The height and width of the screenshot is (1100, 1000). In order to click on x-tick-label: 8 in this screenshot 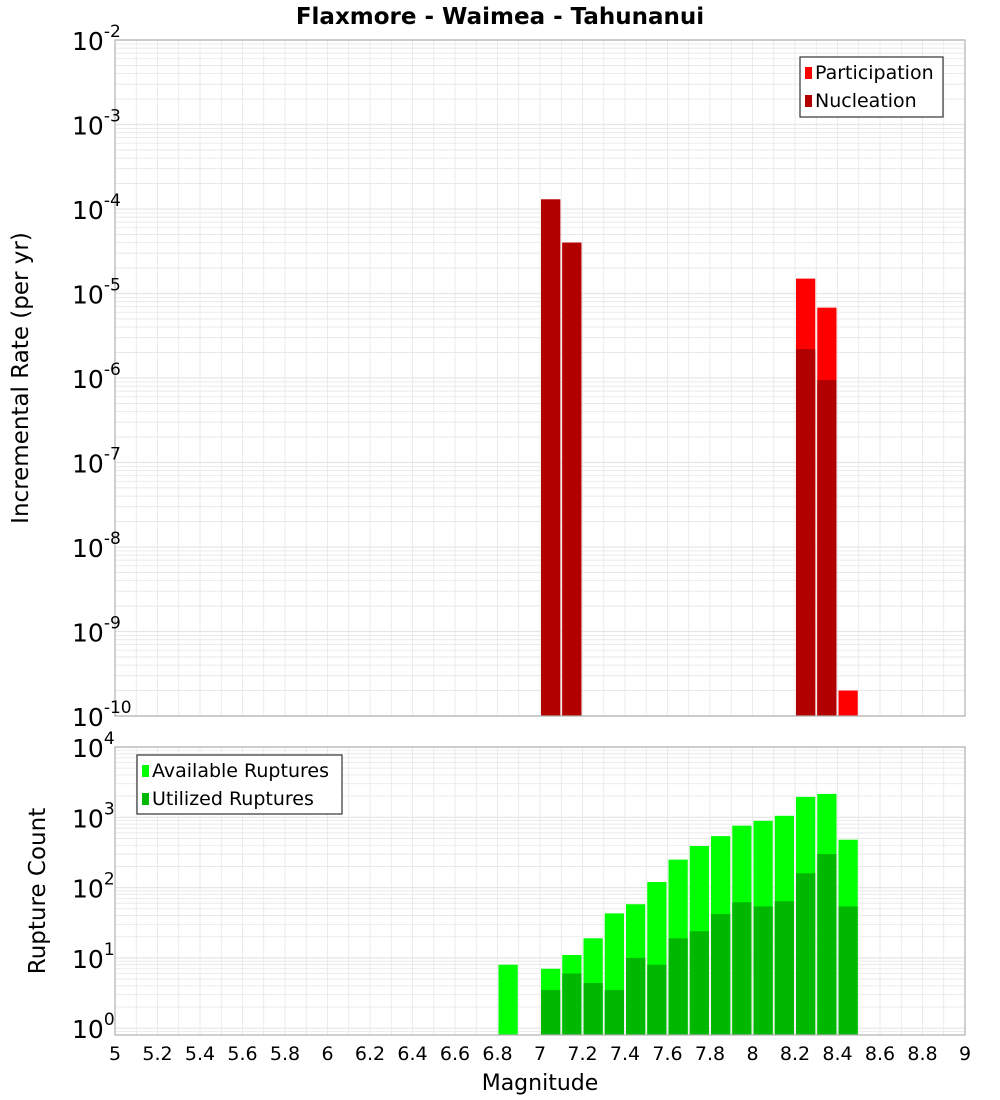, I will do `click(752, 1054)`.